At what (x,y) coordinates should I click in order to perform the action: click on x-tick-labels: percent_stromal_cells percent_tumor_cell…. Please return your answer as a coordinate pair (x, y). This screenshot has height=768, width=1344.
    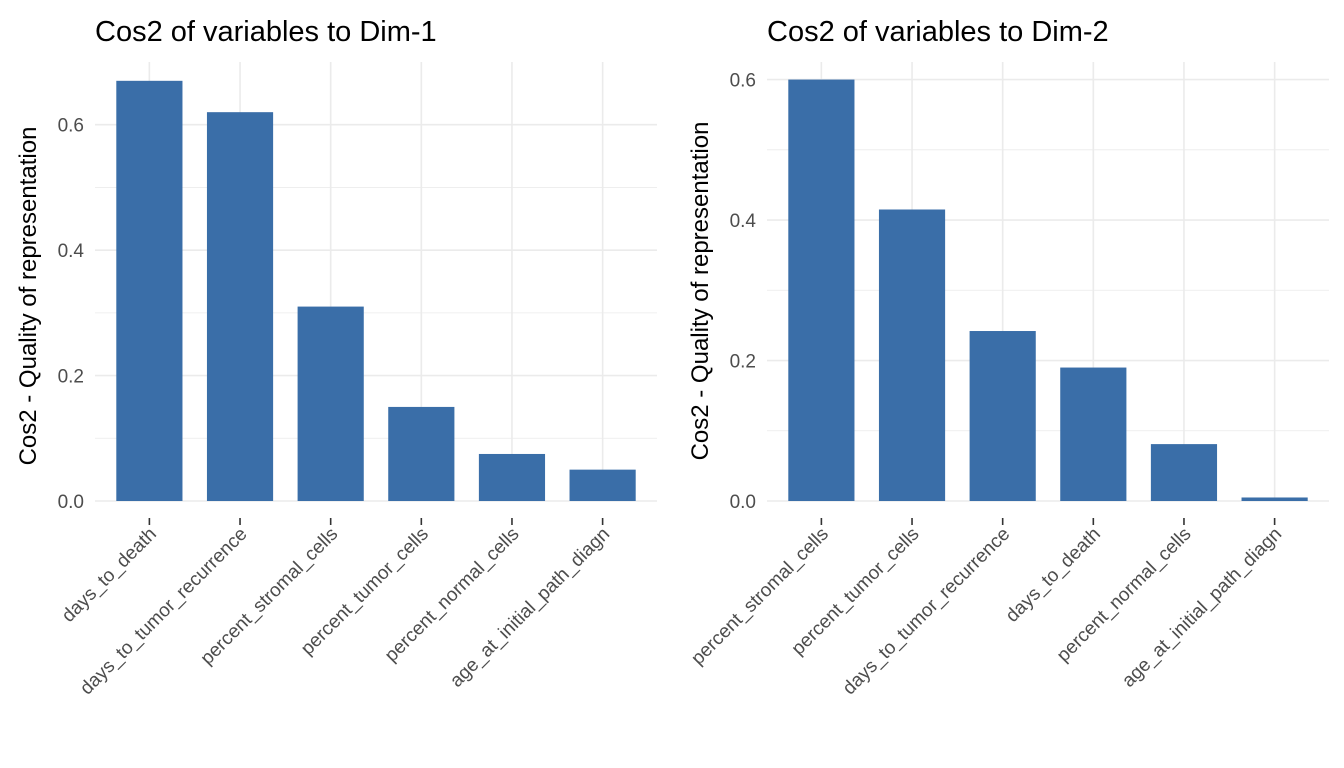
    Looking at the image, I should click on (986, 611).